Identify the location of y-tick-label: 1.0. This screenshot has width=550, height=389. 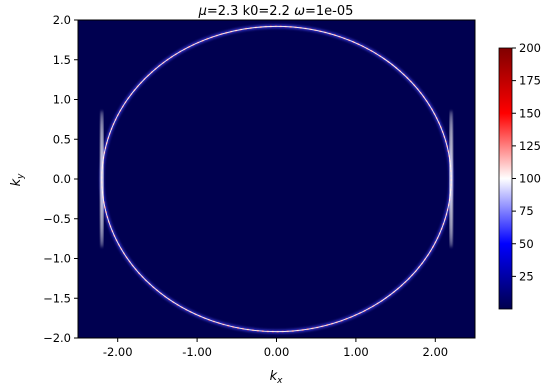
(62, 100).